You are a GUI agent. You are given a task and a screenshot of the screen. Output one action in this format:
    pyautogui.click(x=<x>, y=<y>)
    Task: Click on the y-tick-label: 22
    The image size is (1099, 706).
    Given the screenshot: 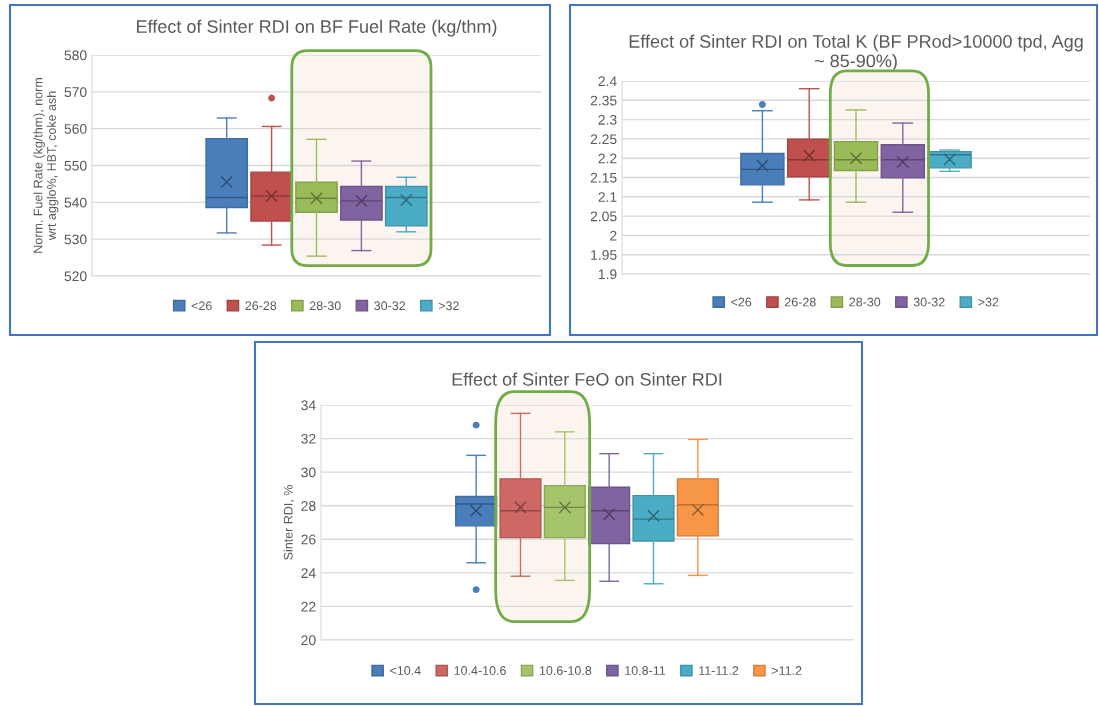 What is the action you would take?
    pyautogui.click(x=308, y=606)
    